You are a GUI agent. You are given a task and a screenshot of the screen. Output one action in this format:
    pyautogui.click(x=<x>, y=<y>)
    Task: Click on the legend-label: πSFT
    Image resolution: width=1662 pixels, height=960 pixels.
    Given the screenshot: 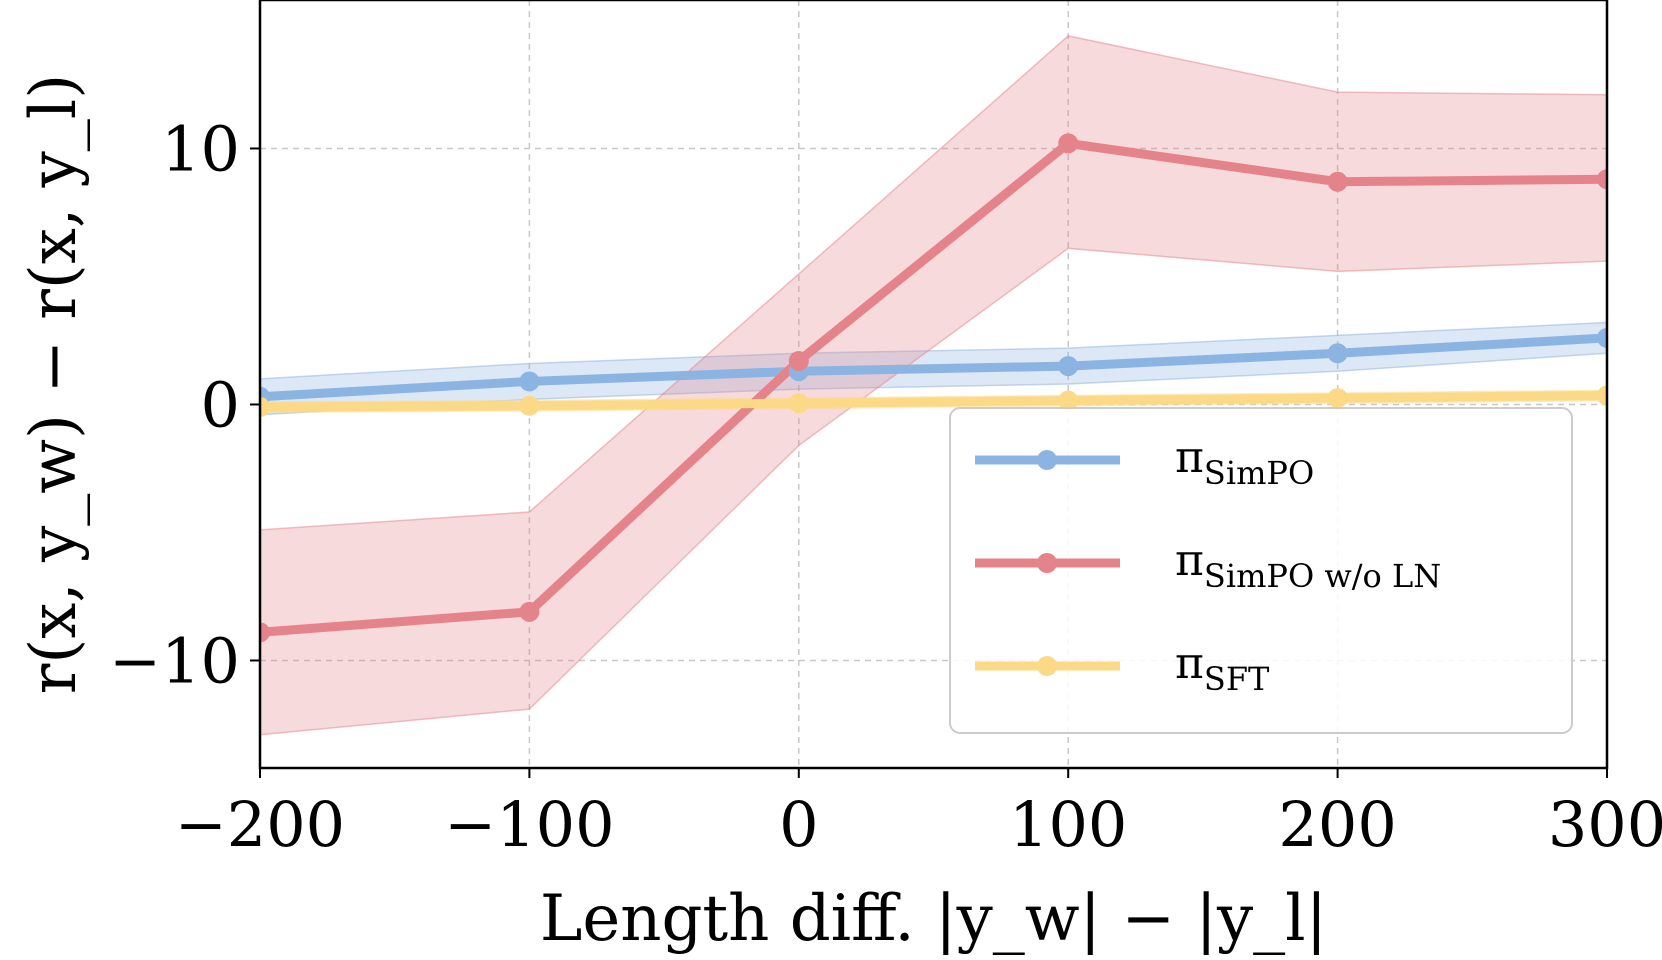 What is the action you would take?
    pyautogui.click(x=1222, y=668)
    